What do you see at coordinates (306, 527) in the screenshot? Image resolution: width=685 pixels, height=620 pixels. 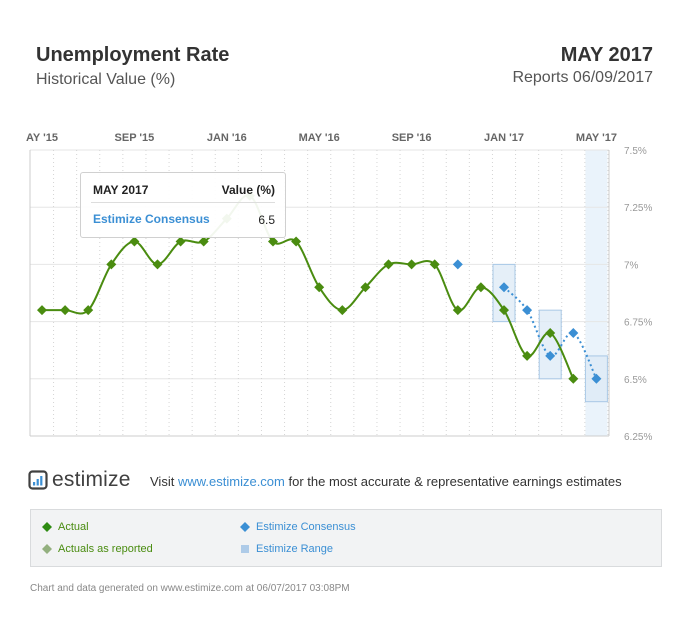 I see `legend-label-estimize-consensus: Estimize Consensus` at bounding box center [306, 527].